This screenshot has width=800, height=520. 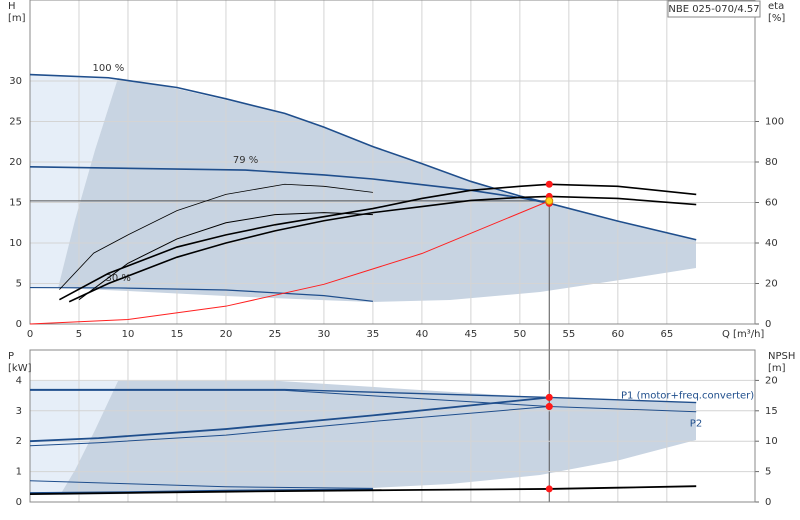 I want to click on y-tick-label: 3, so click(x=19, y=411).